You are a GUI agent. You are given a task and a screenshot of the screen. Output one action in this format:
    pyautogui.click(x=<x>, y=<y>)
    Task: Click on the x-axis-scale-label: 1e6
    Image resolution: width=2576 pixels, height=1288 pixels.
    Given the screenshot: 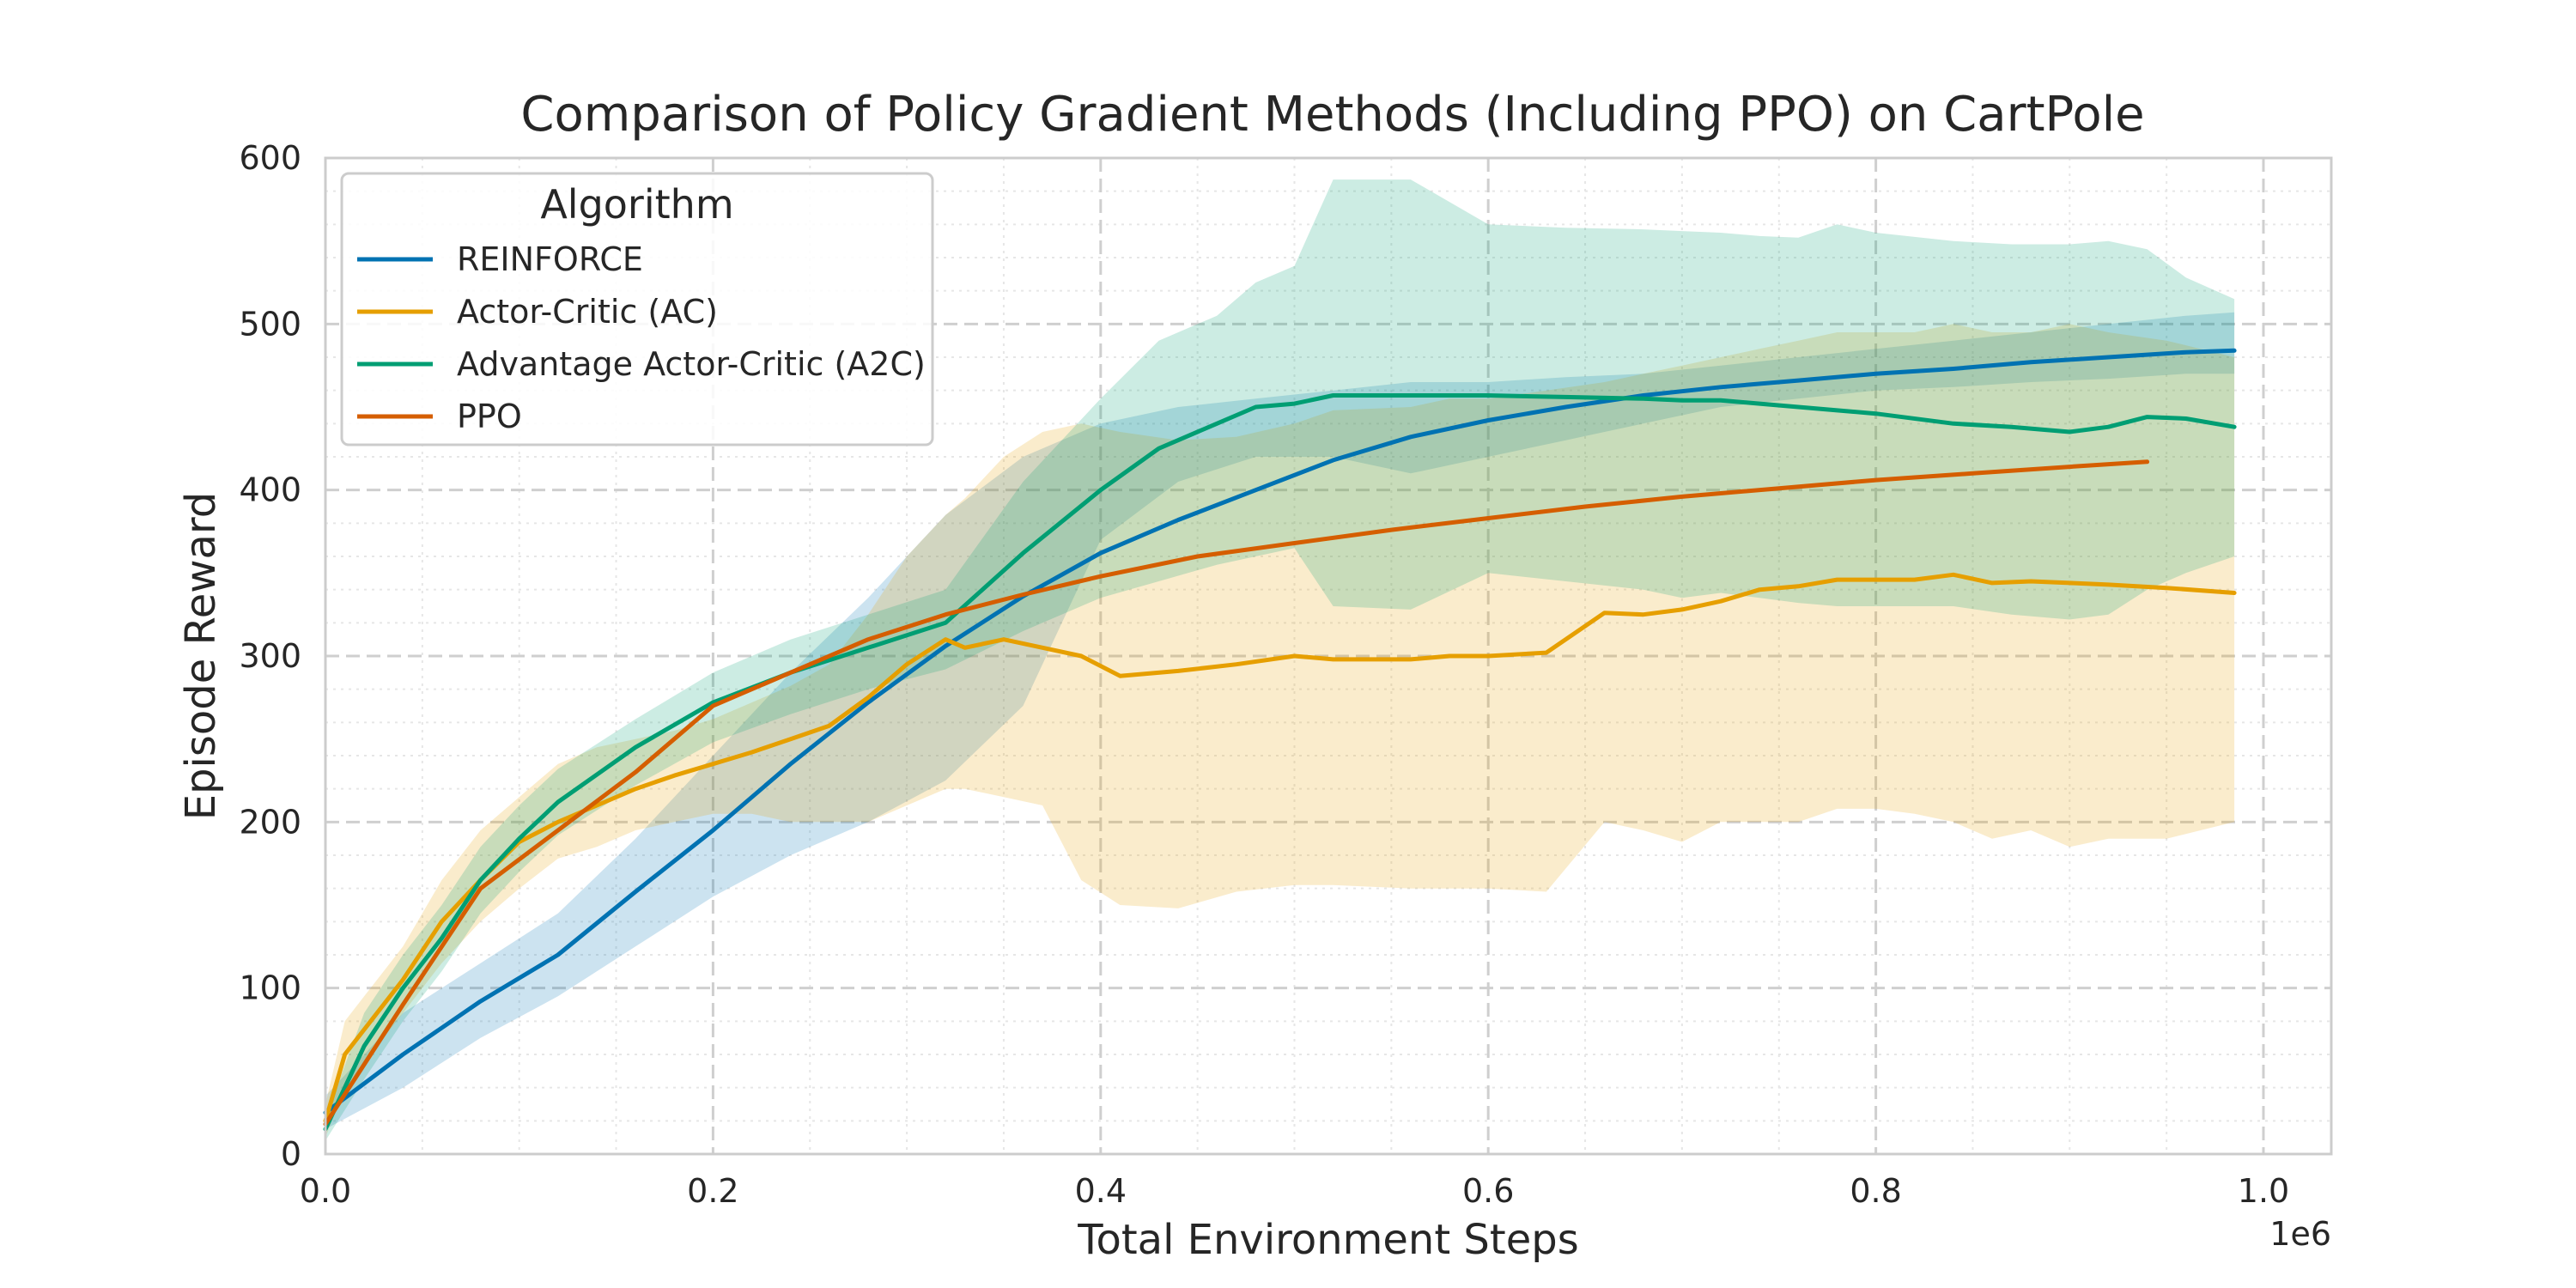 What is the action you would take?
    pyautogui.click(x=2300, y=1234)
    